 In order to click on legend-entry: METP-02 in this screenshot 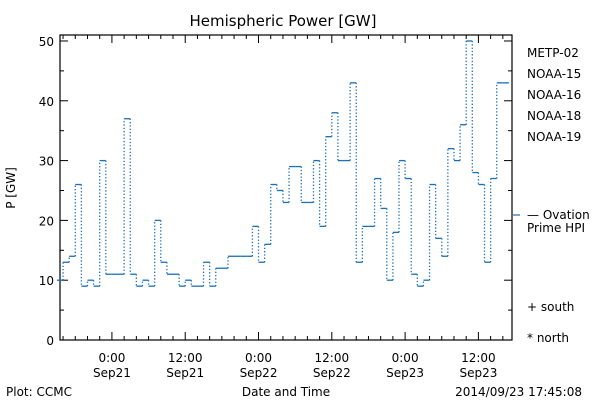, I will do `click(553, 53)`.